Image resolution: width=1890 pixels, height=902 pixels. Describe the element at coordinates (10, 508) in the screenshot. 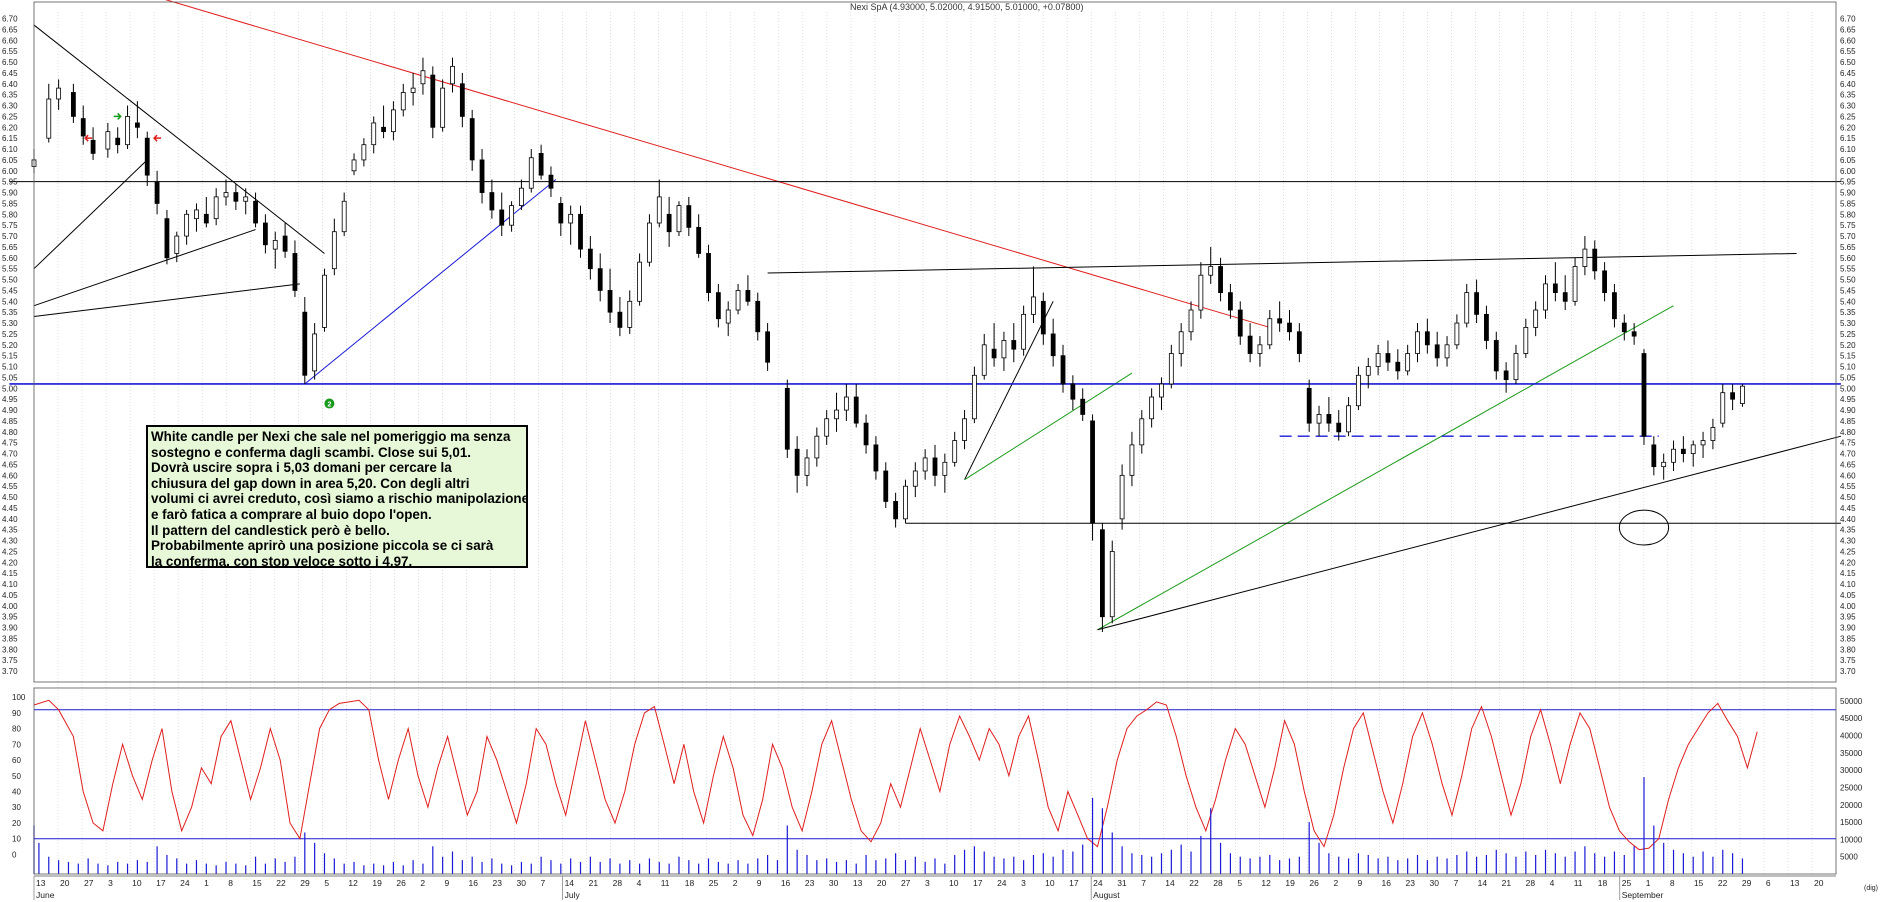

I see `y-tick-label-left: 4.45` at that location.